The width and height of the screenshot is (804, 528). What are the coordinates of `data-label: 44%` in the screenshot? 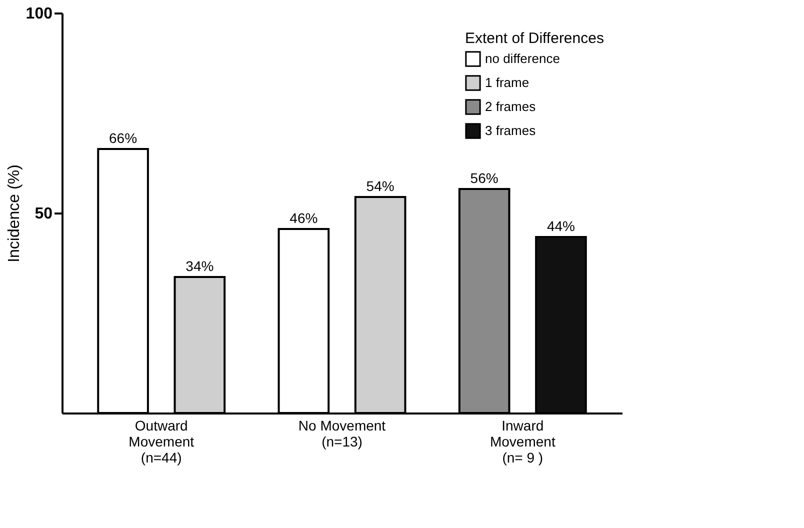 It's located at (560, 226).